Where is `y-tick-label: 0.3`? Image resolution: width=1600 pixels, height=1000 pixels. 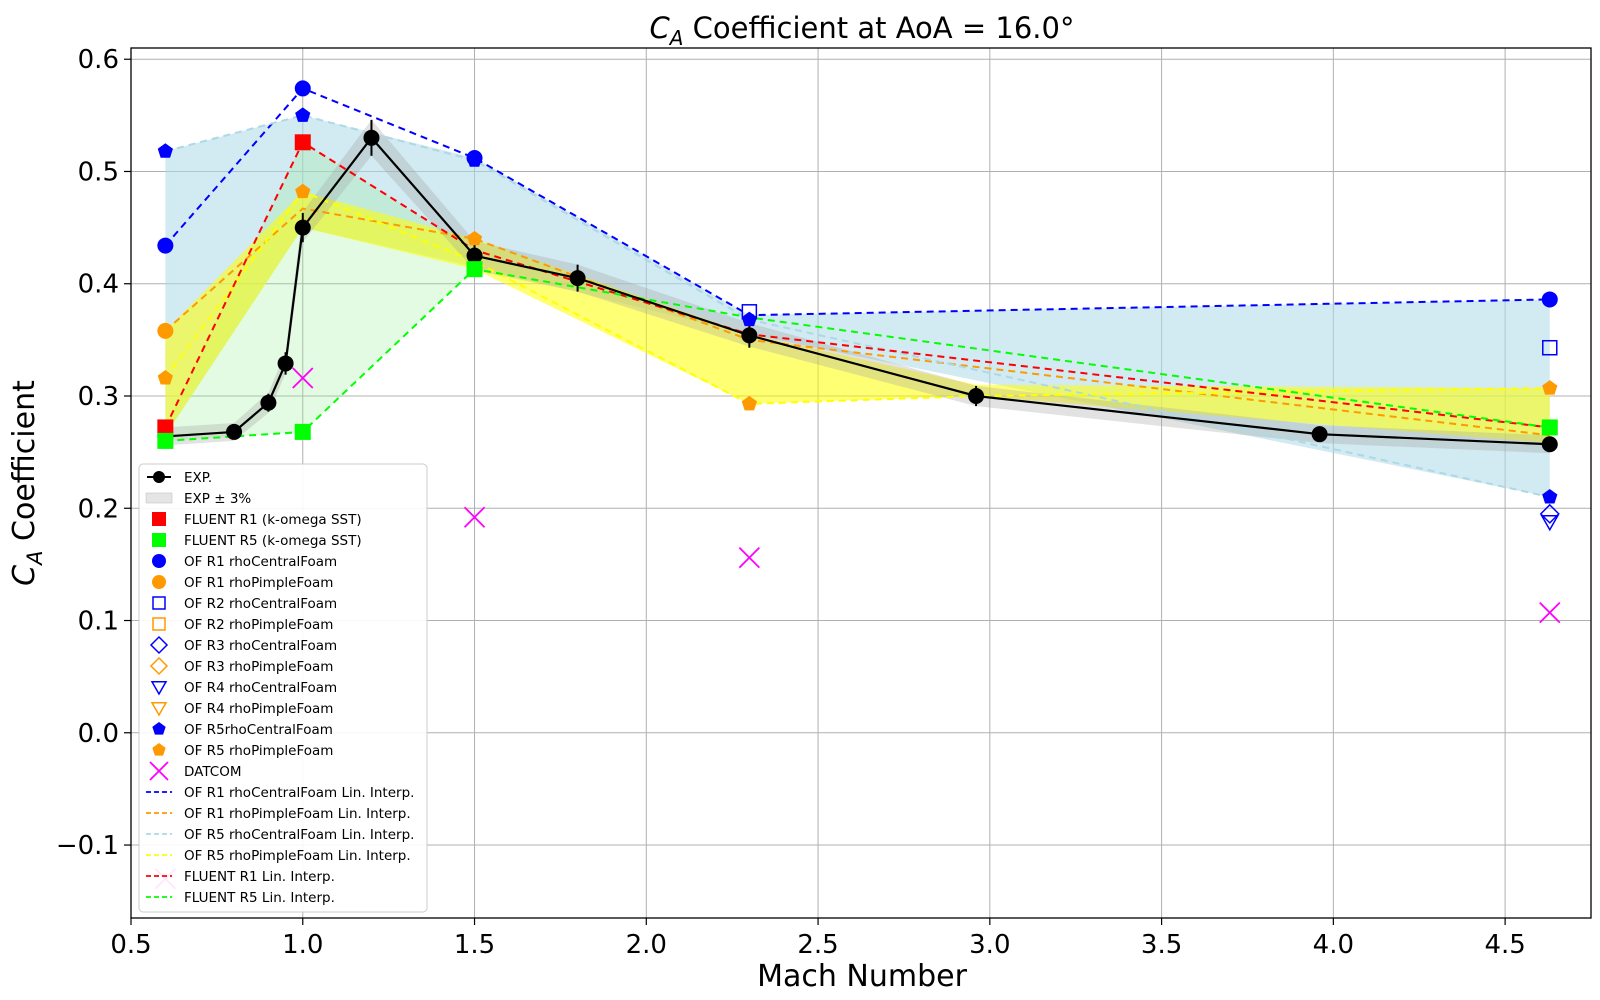 y-tick-label: 0.3 is located at coordinates (98, 397).